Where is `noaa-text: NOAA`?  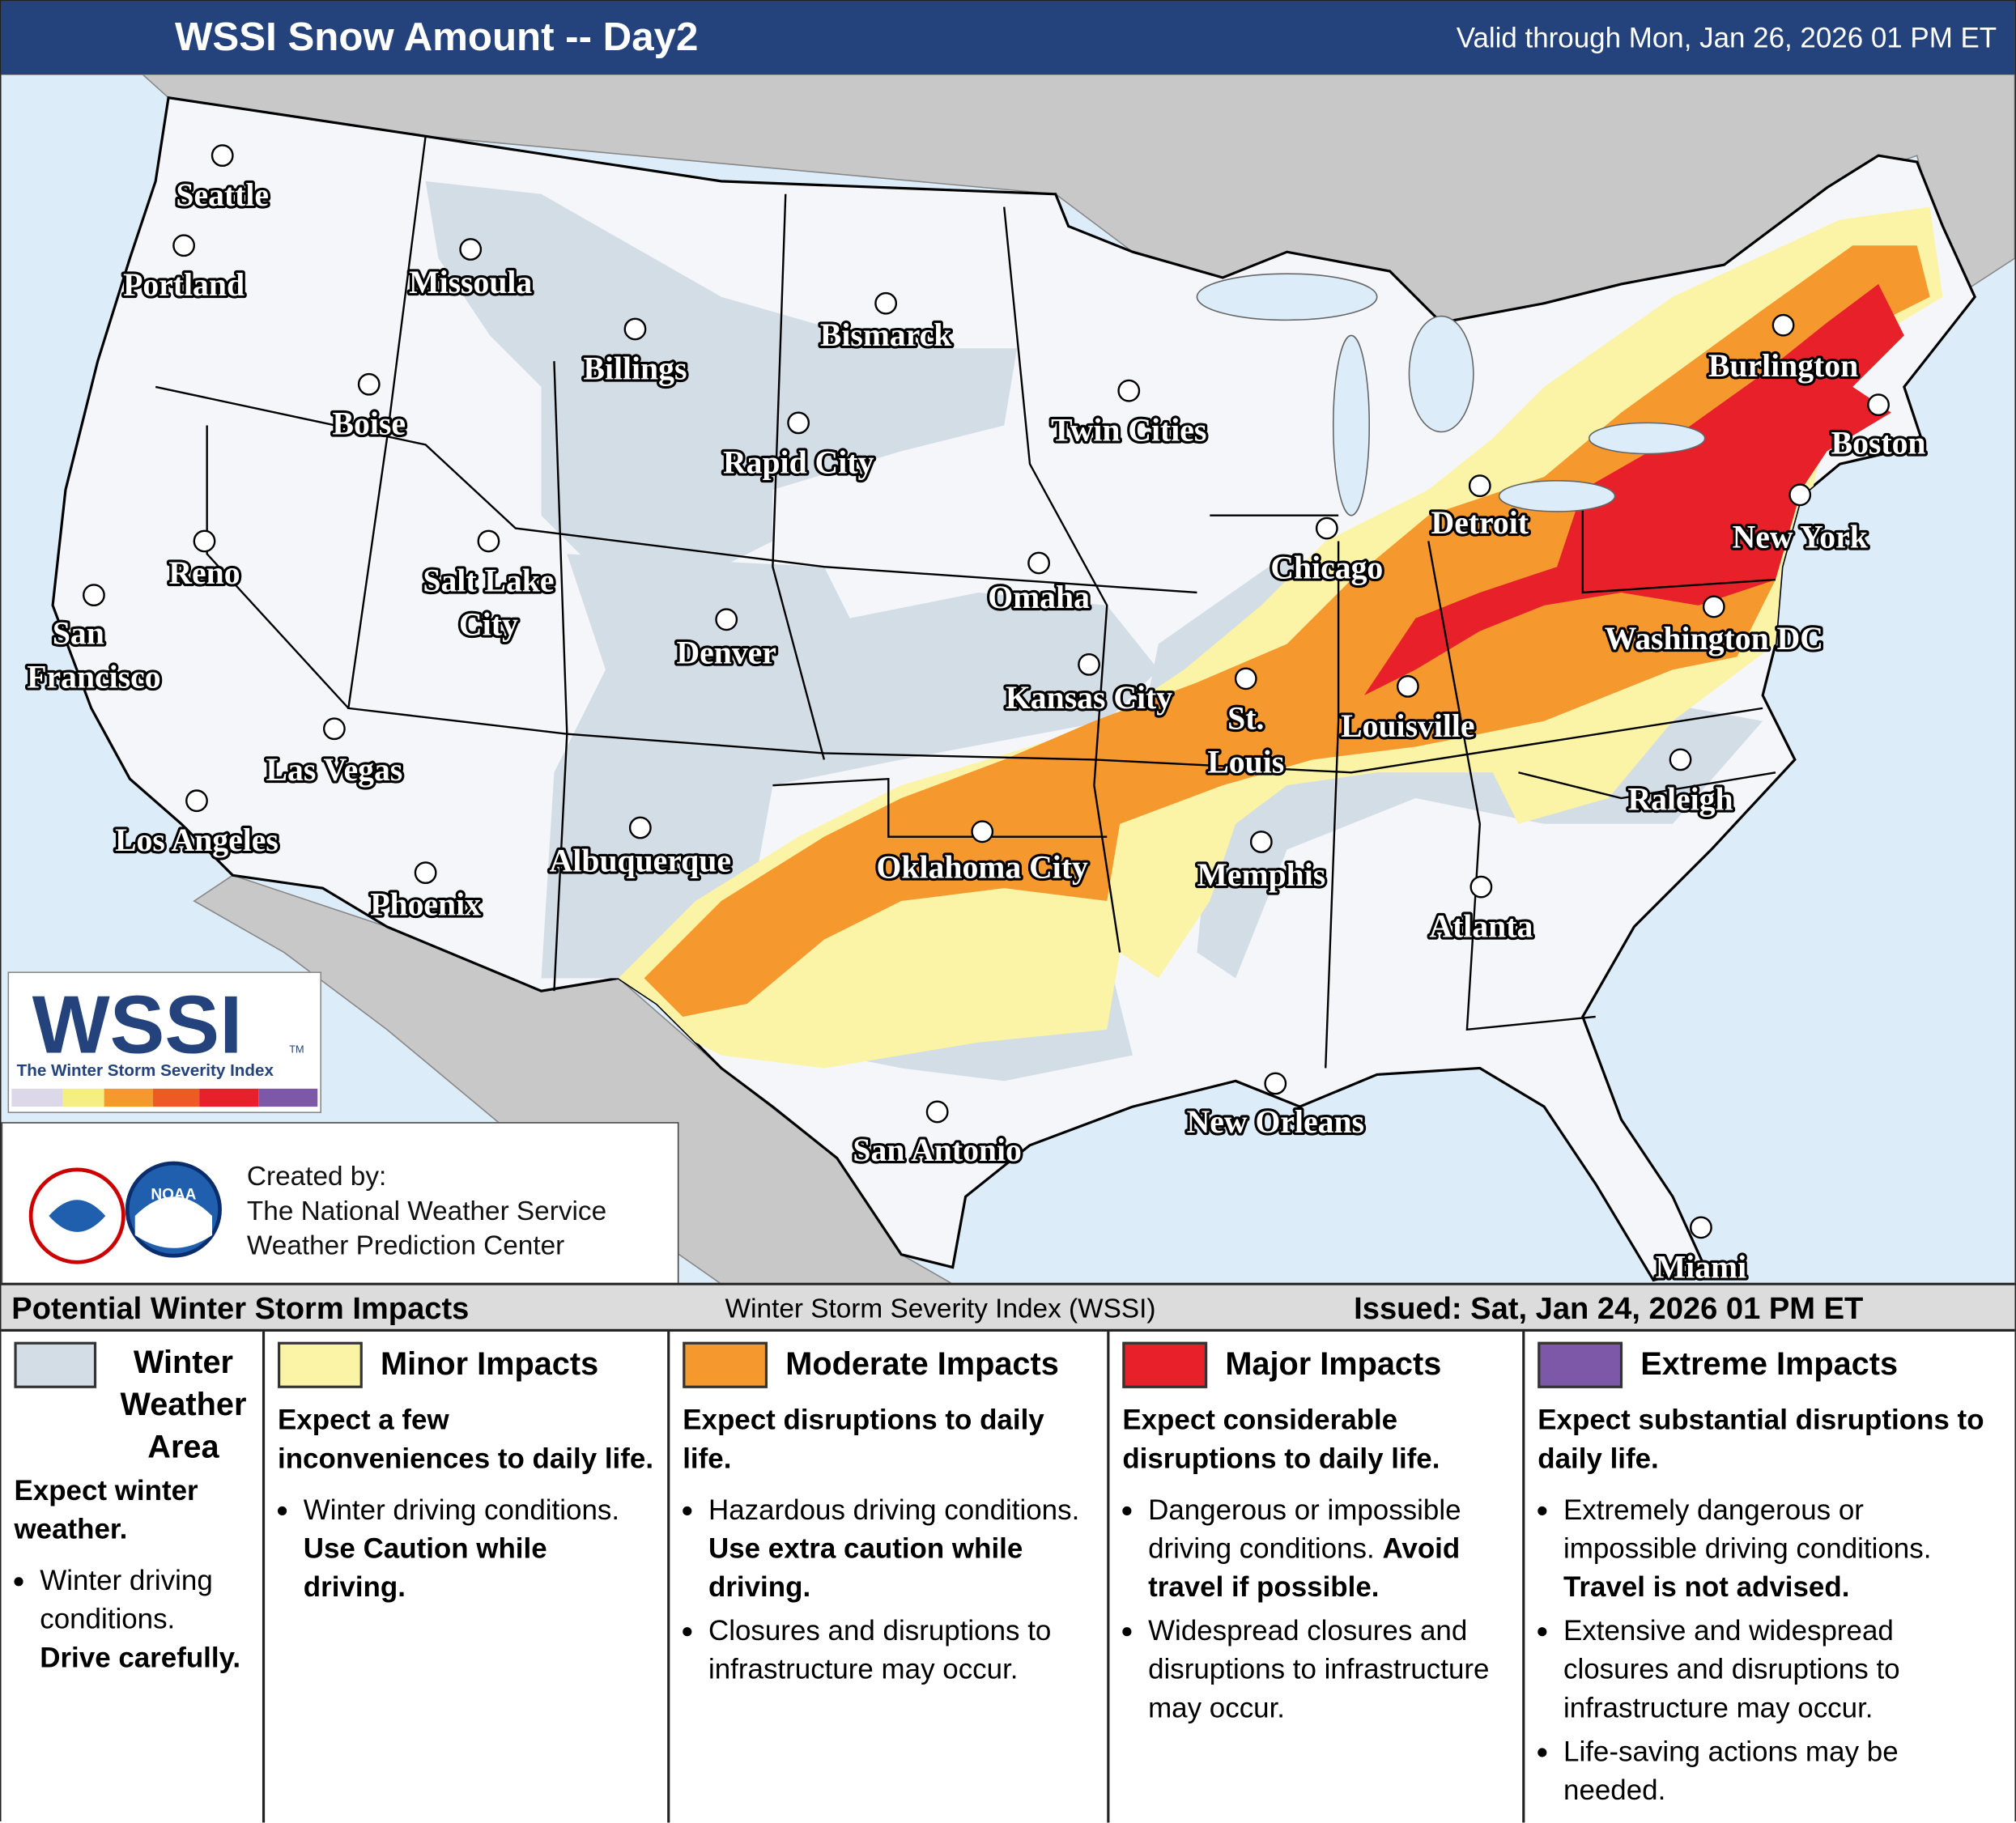
noaa-text: NOAA is located at coordinates (173, 1194).